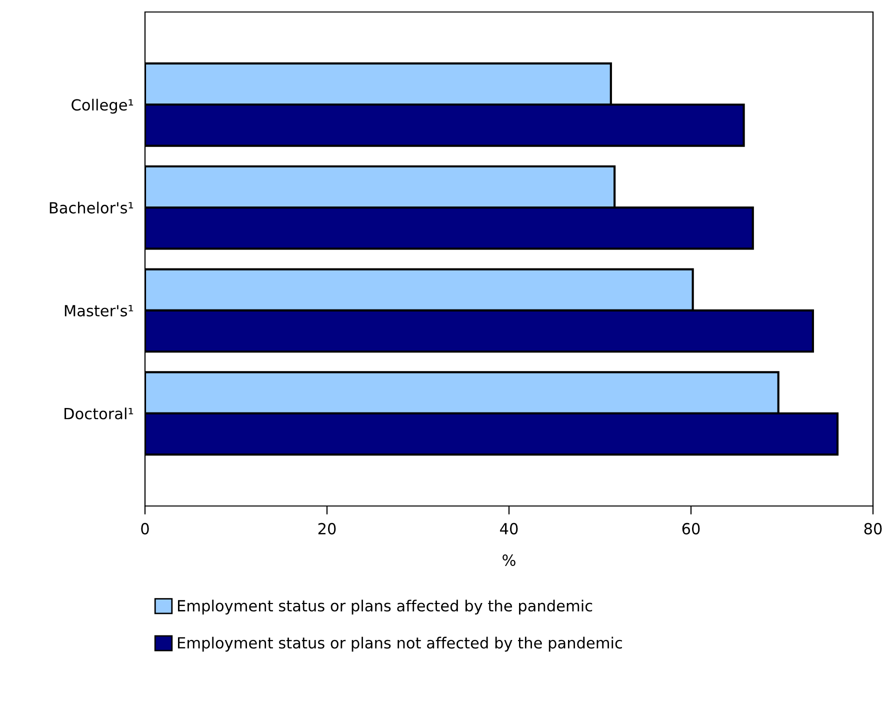 This screenshot has height=704, width=888. Describe the element at coordinates (691, 528) in the screenshot. I see `x-tick-label: 60` at that location.